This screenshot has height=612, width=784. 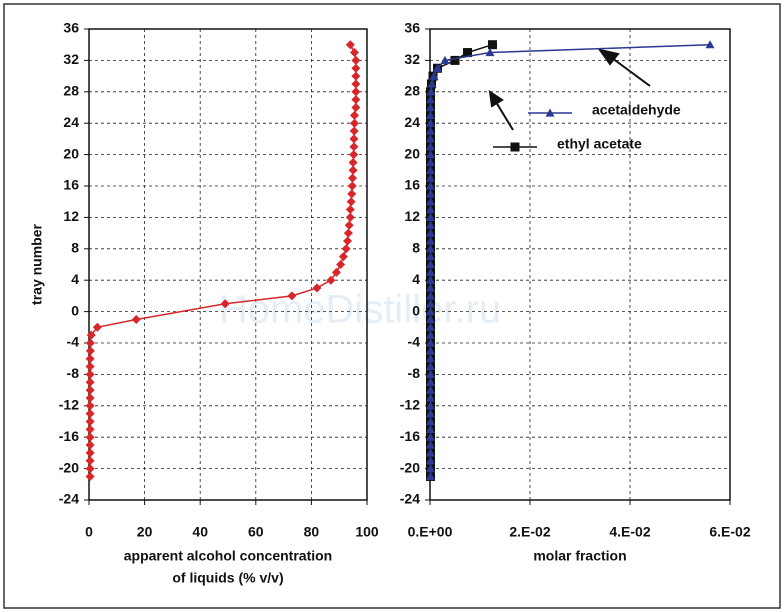 I want to click on x-tick-label: 80, so click(x=312, y=532).